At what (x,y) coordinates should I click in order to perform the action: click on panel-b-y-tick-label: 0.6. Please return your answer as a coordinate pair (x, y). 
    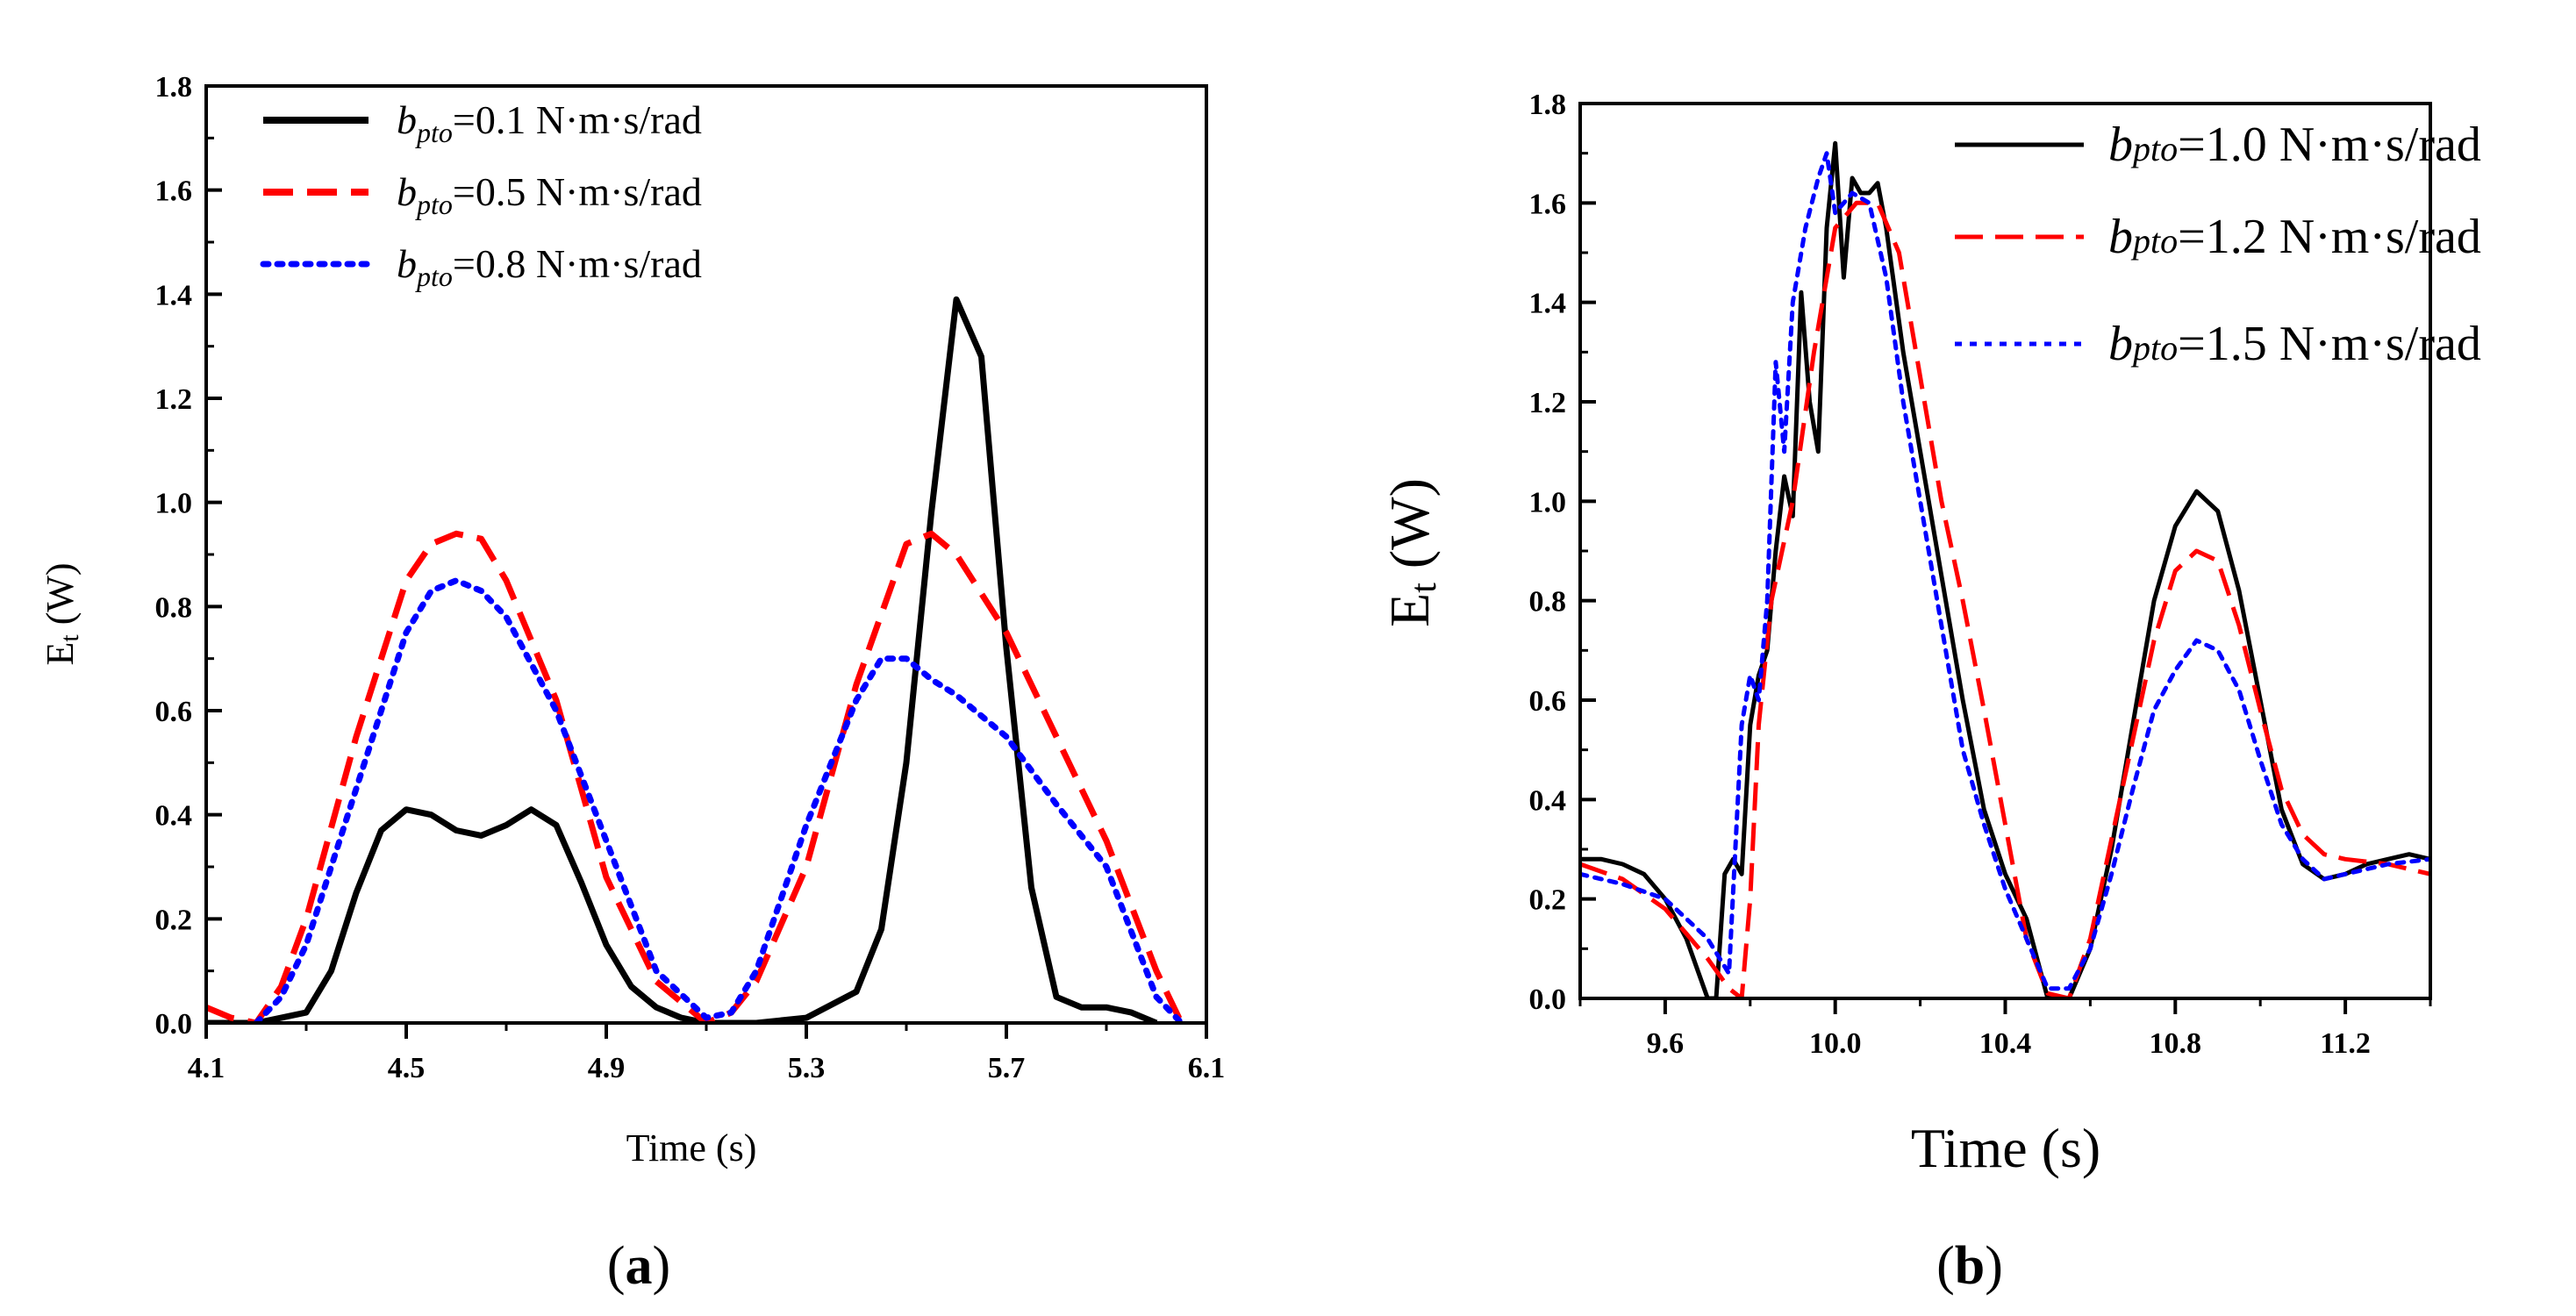
    Looking at the image, I should click on (1548, 701).